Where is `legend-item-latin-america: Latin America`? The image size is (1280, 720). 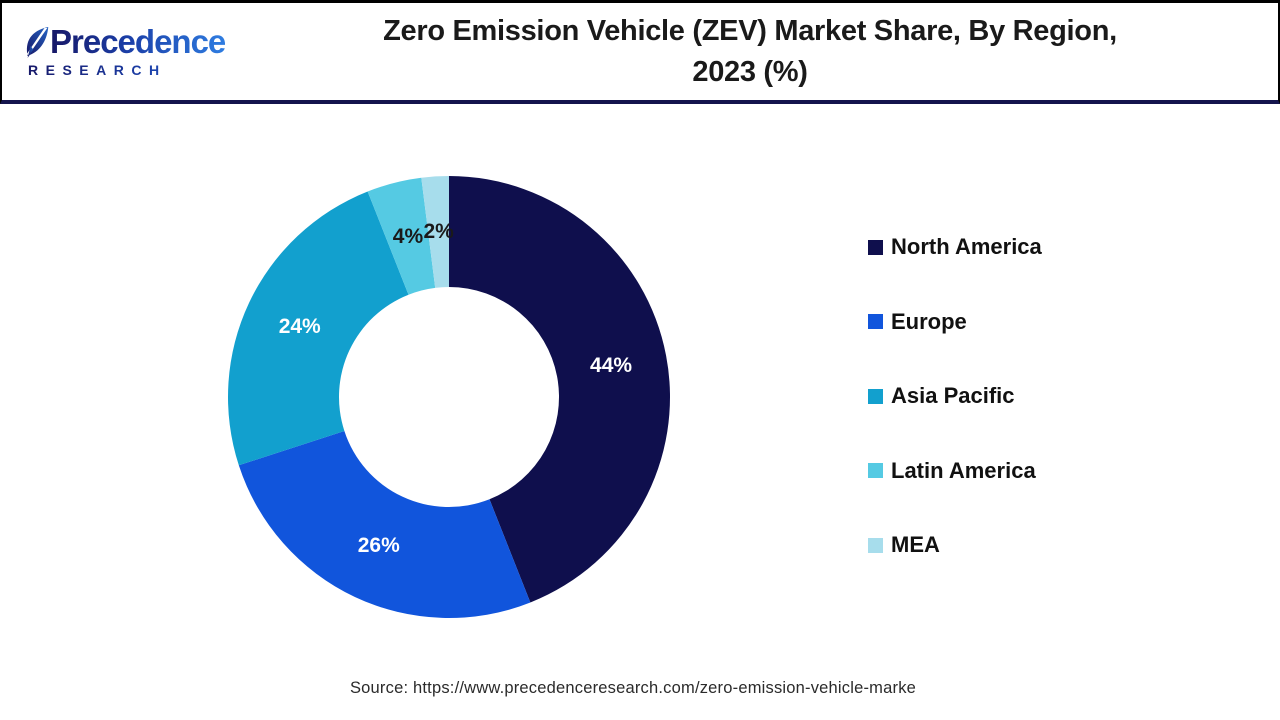
legend-item-latin-america: Latin America is located at coordinates (955, 471).